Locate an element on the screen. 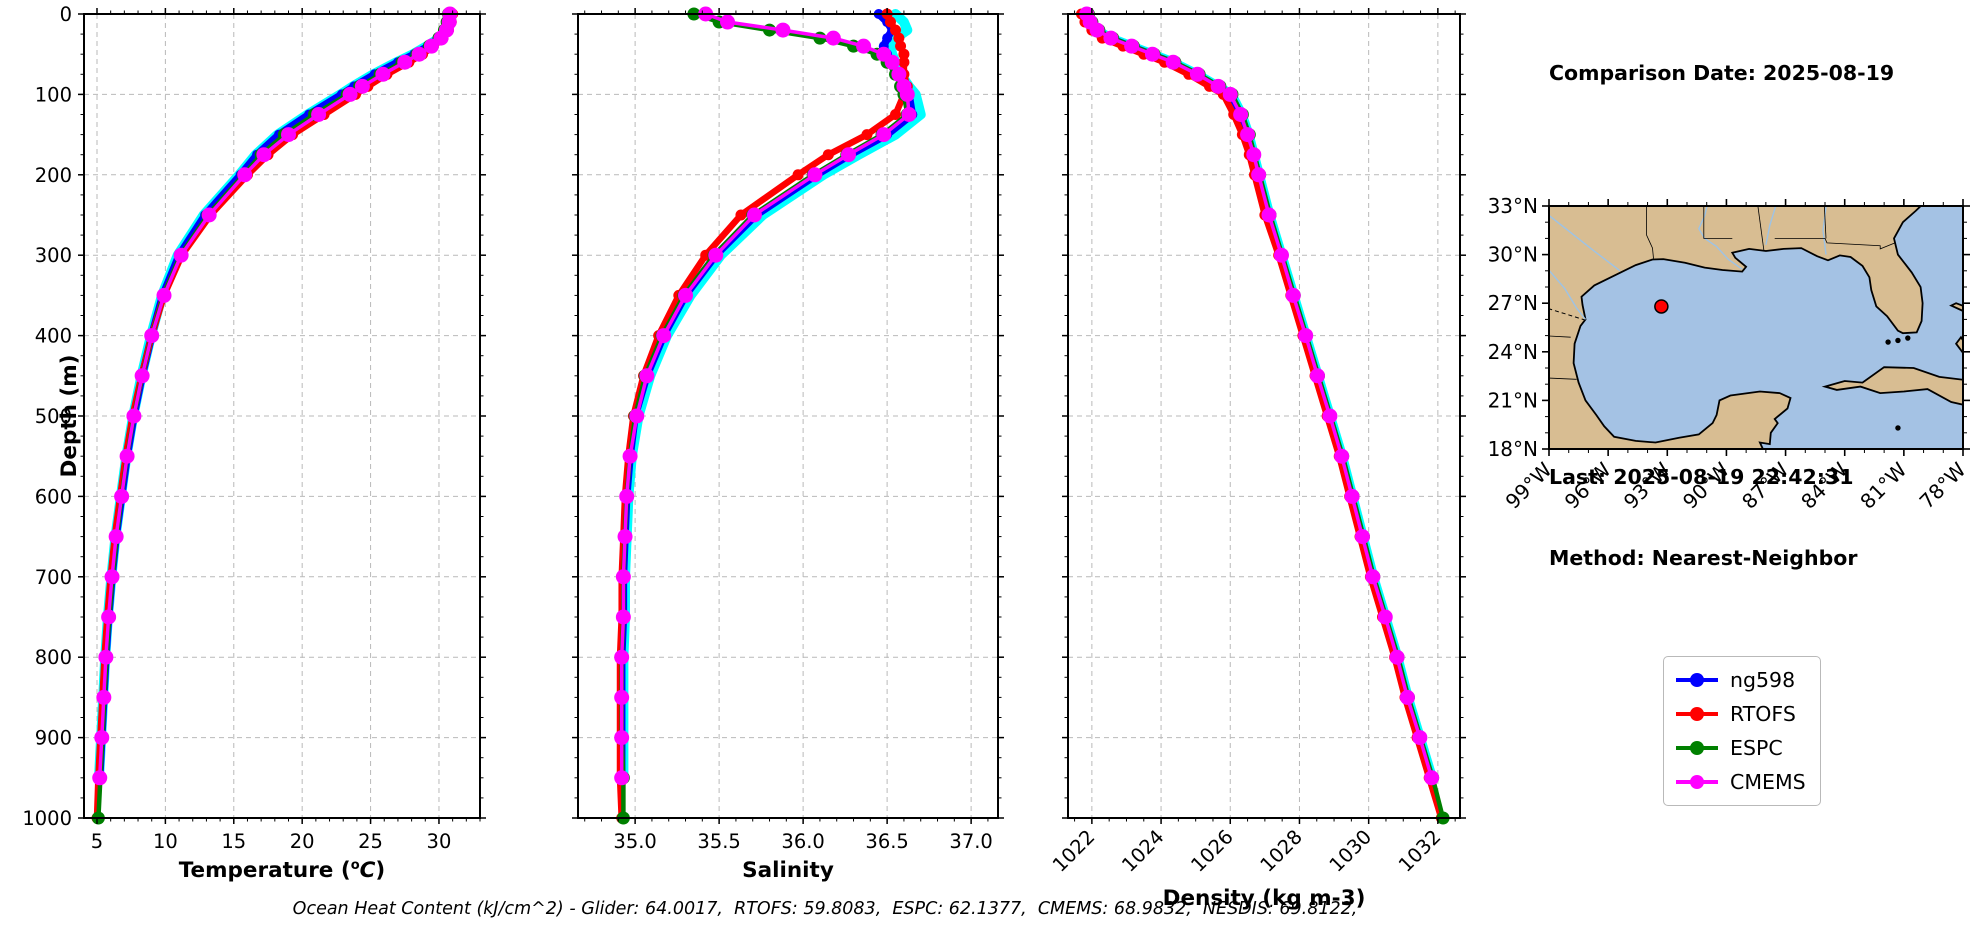  series-CMEMS is located at coordinates (765, 396).